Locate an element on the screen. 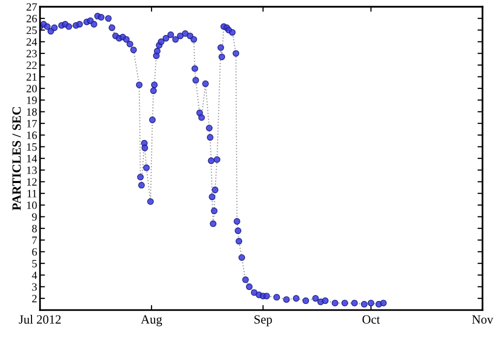 The height and width of the screenshot is (337, 500). y-tick-label: 11 is located at coordinates (32, 194).